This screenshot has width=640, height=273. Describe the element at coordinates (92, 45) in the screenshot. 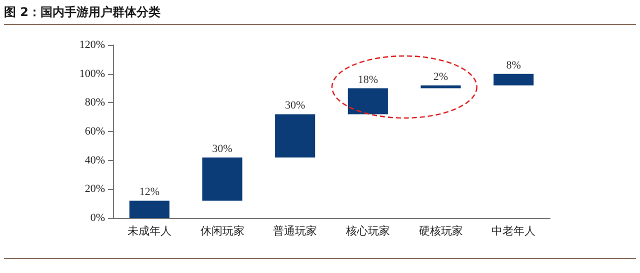

I see `y-tick-label: 120%` at that location.